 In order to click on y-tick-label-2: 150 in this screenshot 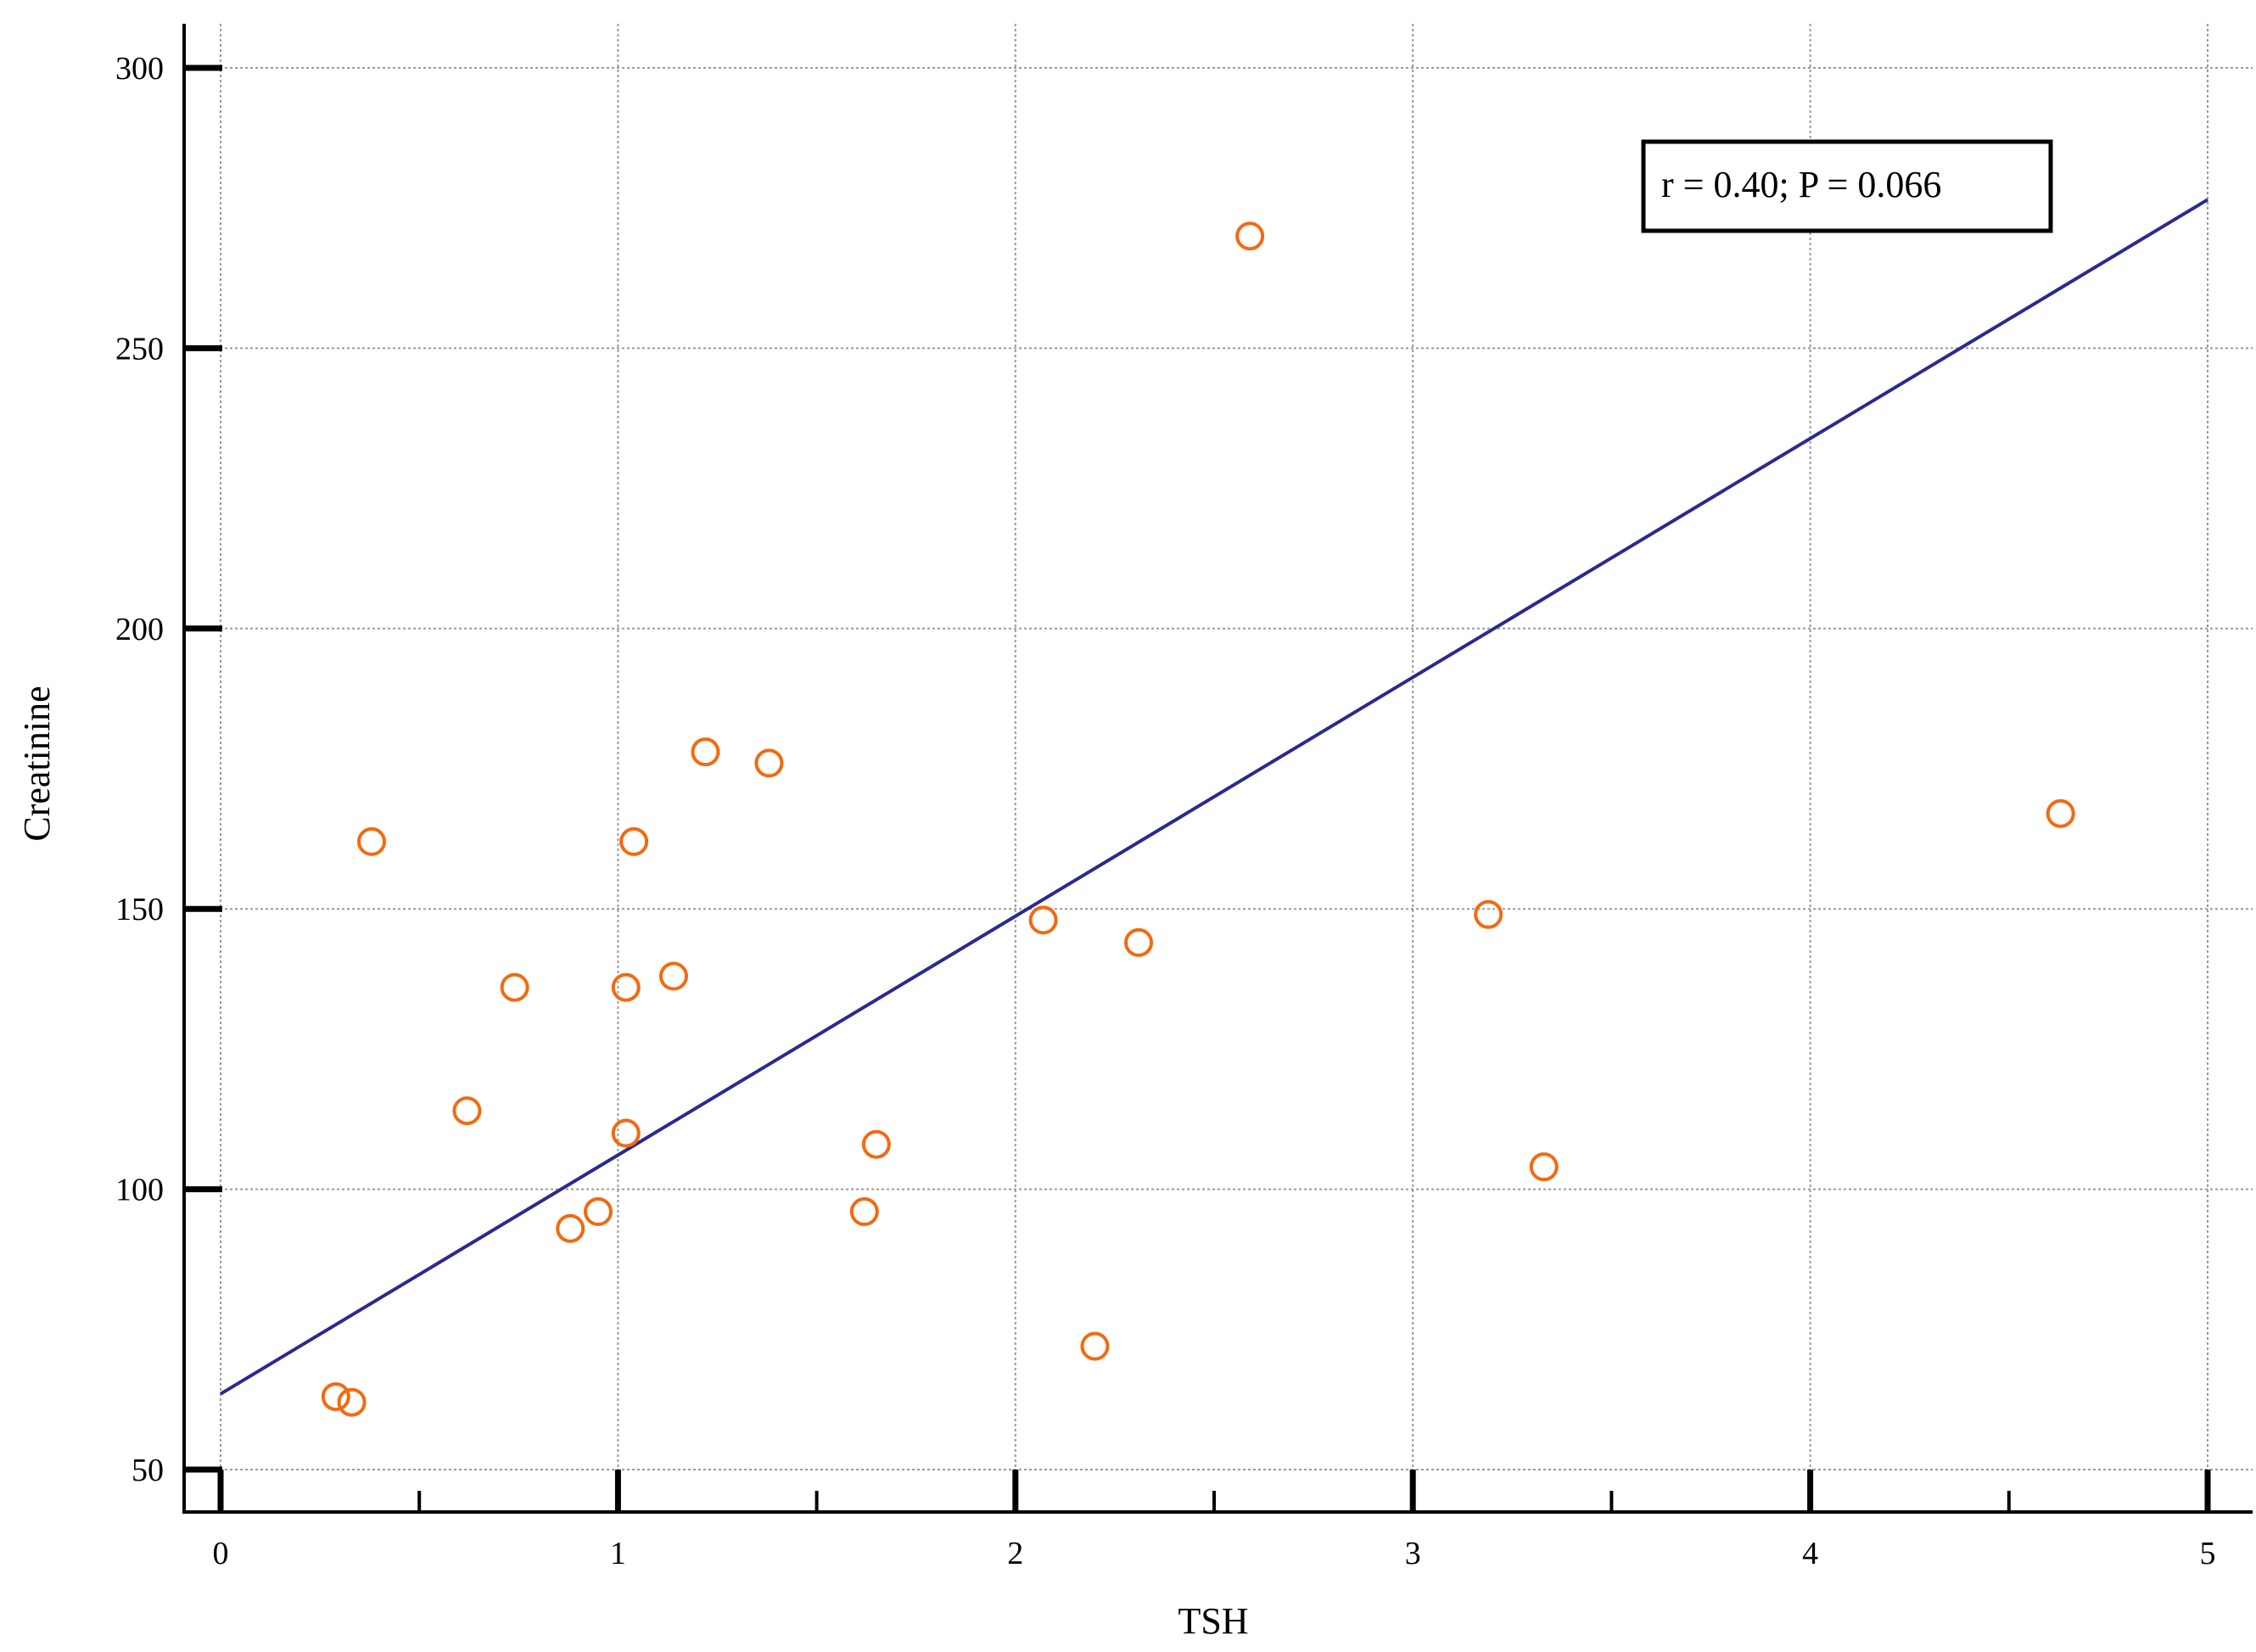, I will do `click(139, 909)`.